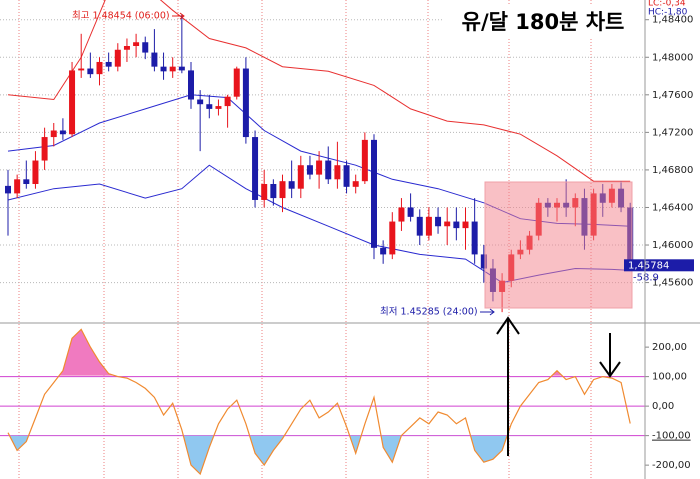 The width and height of the screenshot is (700, 479). I want to click on title-bg, so click(543, 22).